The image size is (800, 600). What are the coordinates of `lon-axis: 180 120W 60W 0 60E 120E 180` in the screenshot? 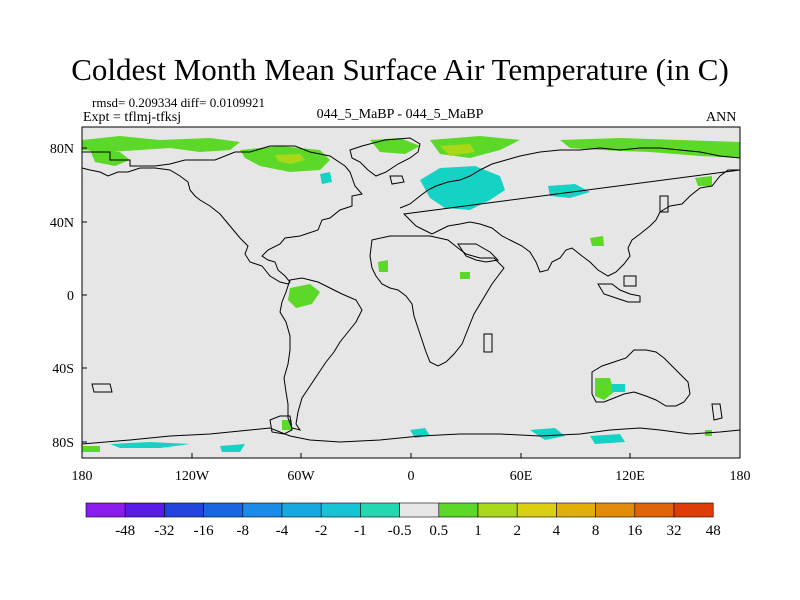 It's located at (411, 468).